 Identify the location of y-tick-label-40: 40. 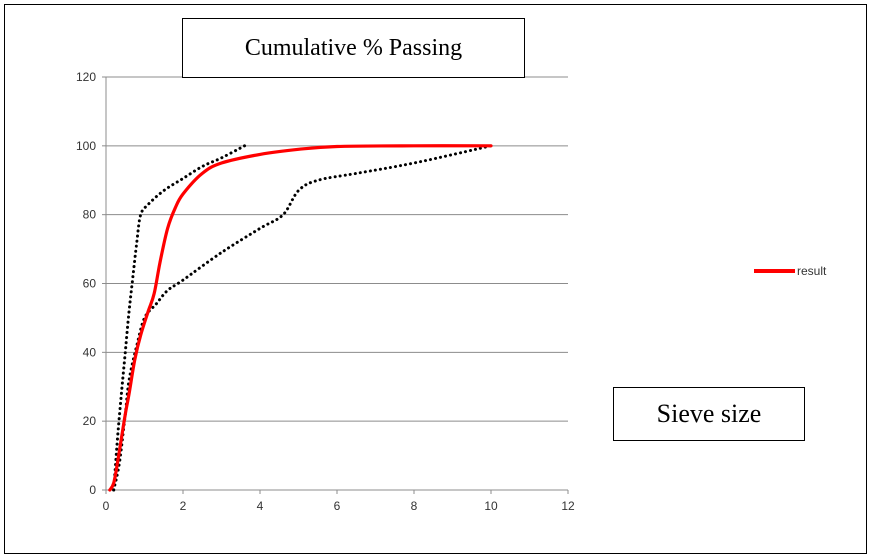
(90, 352).